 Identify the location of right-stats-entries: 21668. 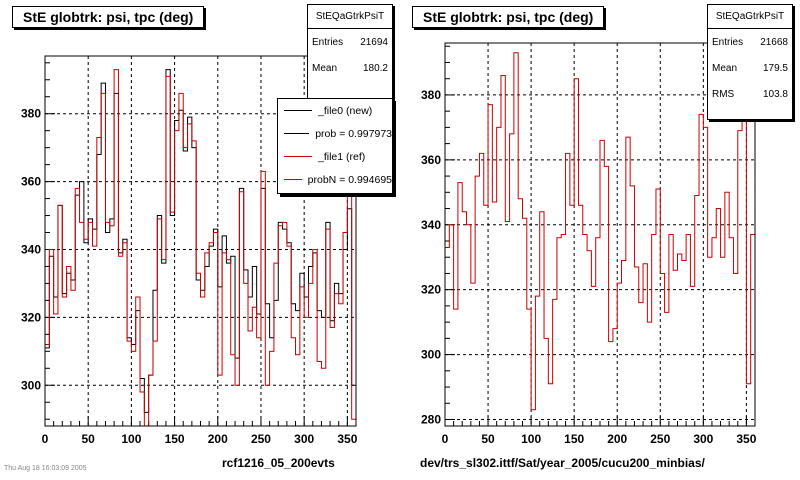
(774, 42).